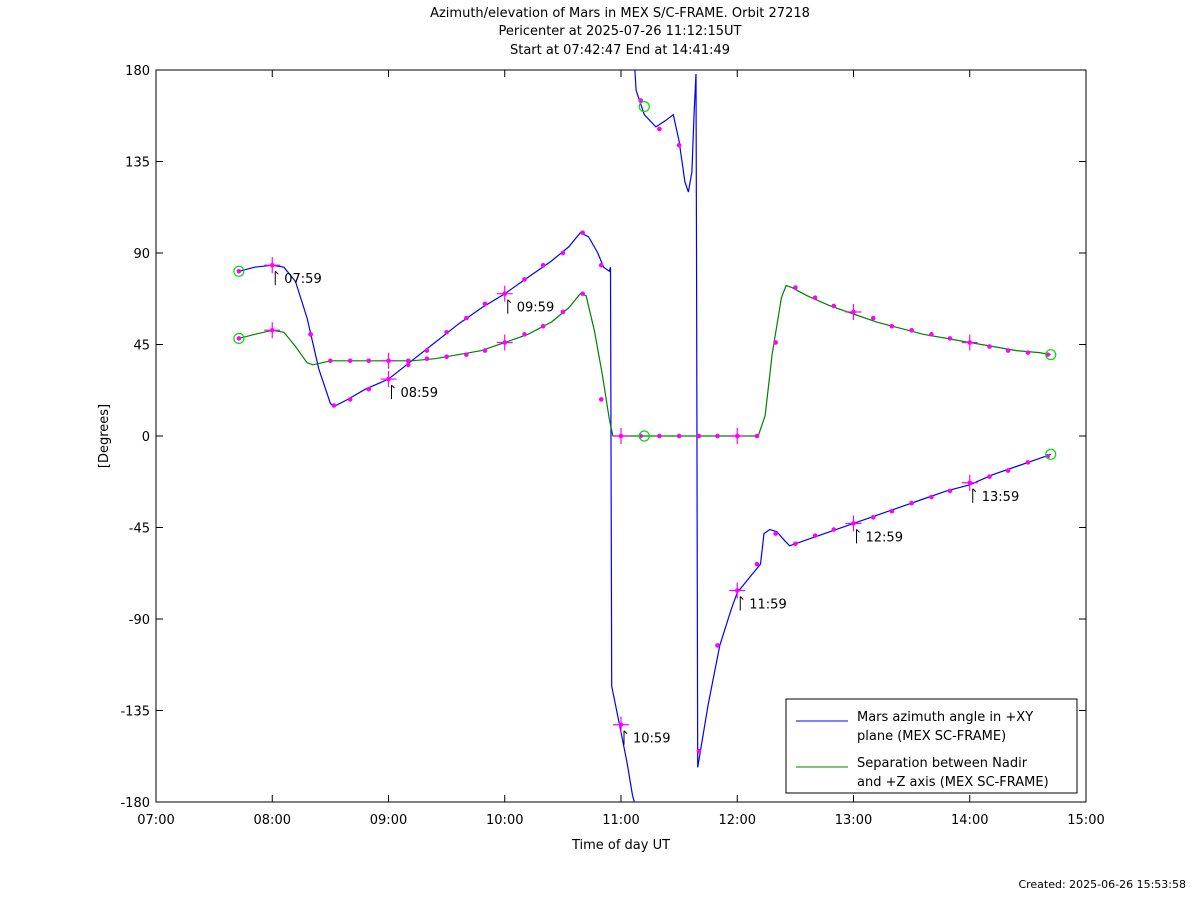 This screenshot has height=901, width=1200. I want to click on x-tick-label: 11:00, so click(620, 820).